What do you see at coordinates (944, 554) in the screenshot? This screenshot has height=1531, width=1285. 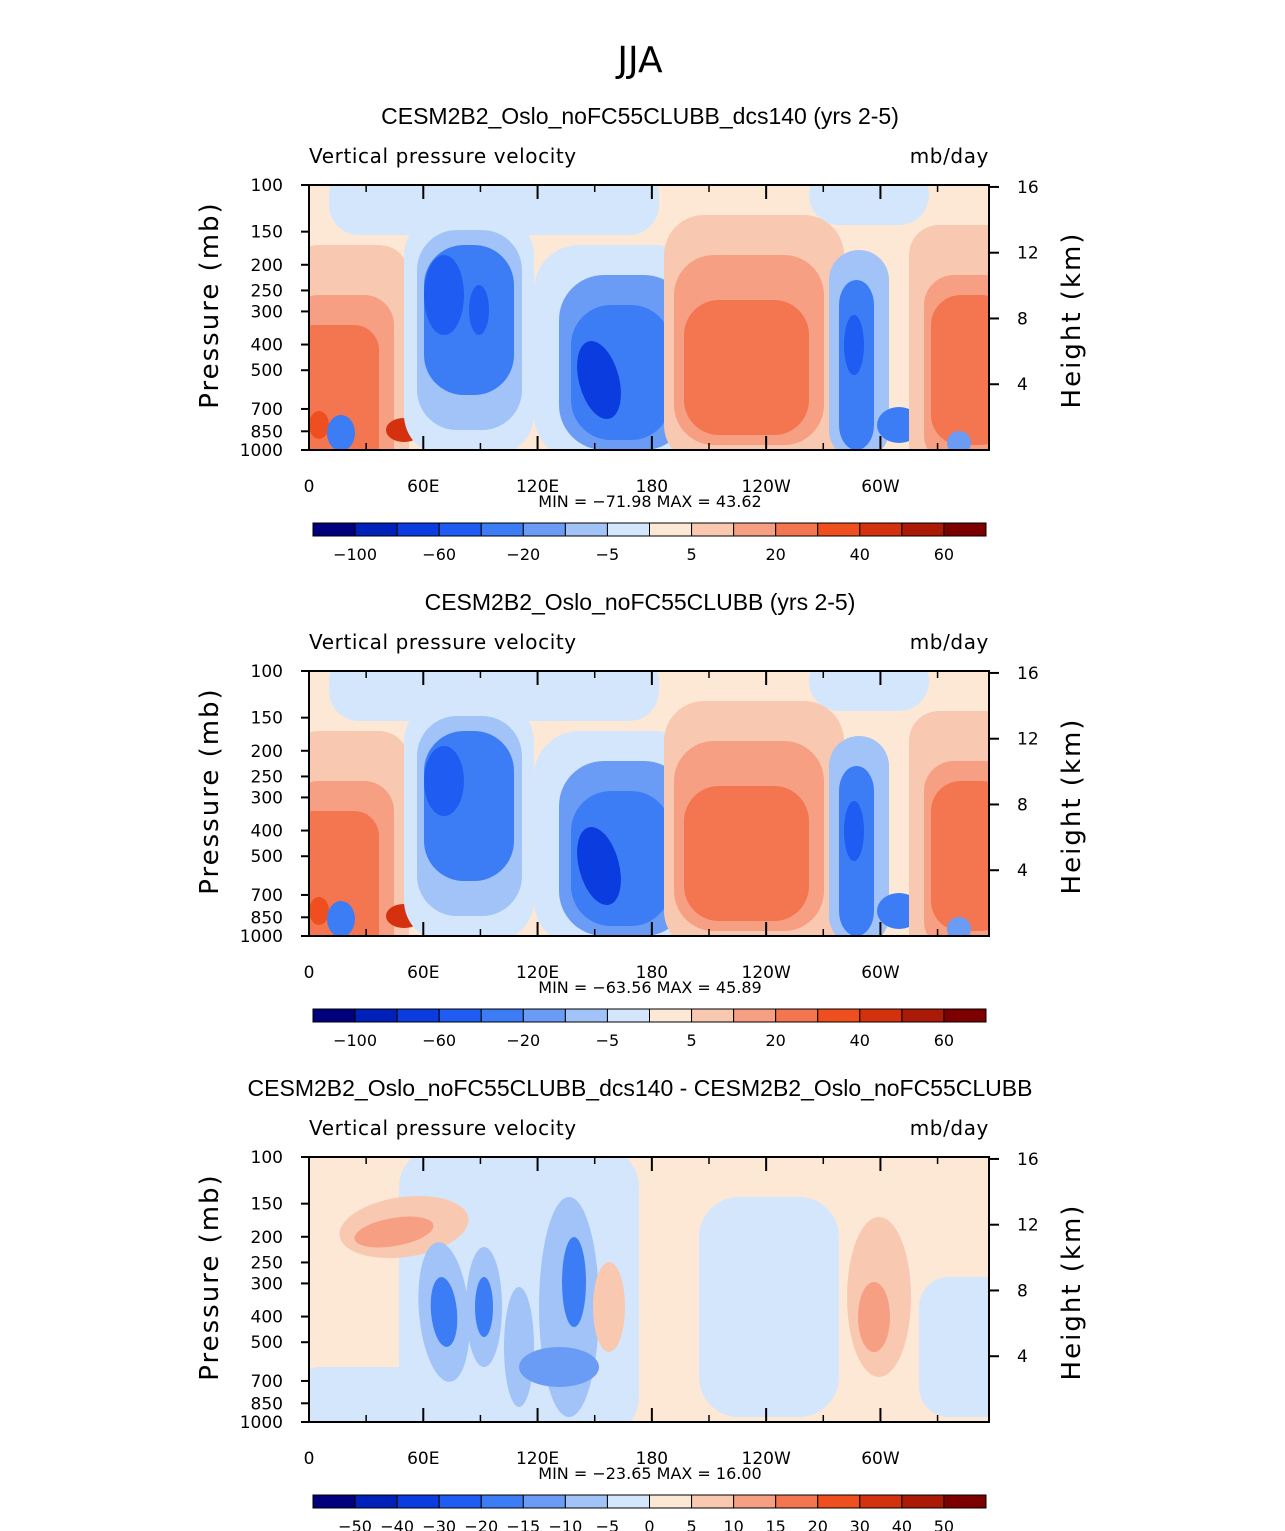 I see `colorbar-label: 60` at bounding box center [944, 554].